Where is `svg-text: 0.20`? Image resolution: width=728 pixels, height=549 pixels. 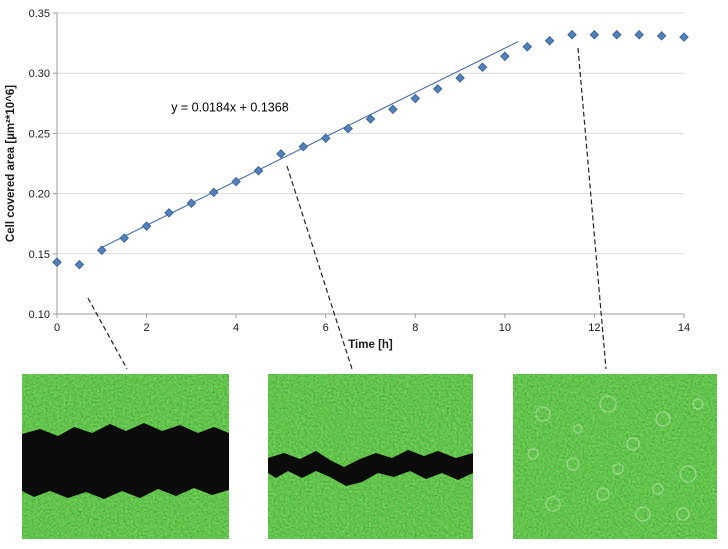 svg-text: 0.20 is located at coordinates (39, 195).